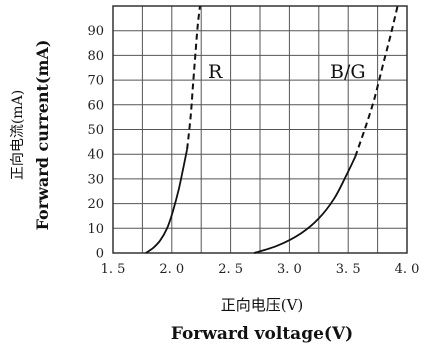 The width and height of the screenshot is (424, 351). Describe the element at coordinates (95, 155) in the screenshot. I see `y-tick-label: 40` at that location.